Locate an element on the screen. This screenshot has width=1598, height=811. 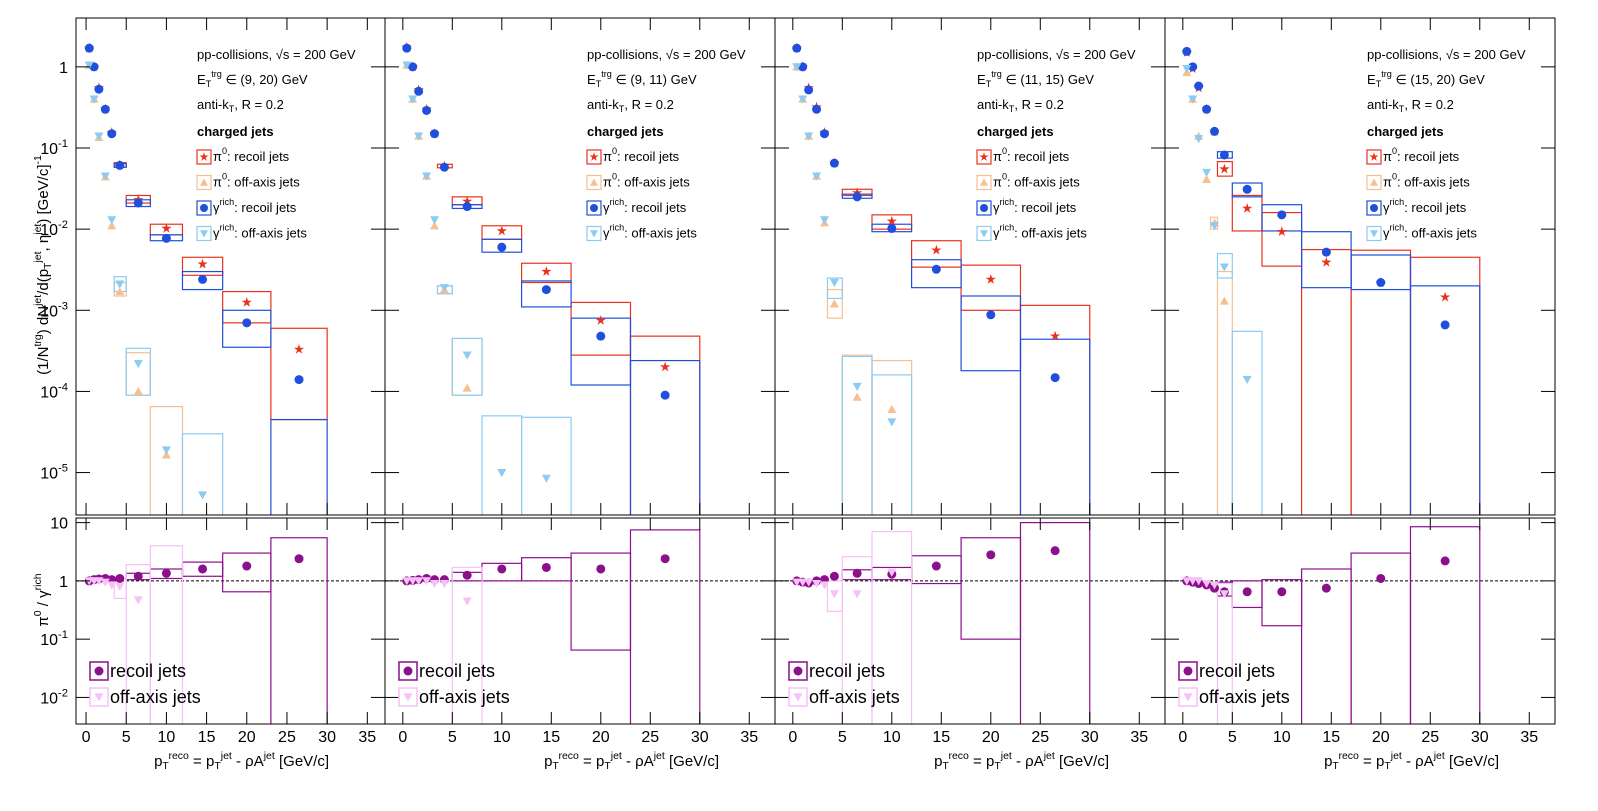
annotation: anti-kT, R = 0.2 is located at coordinates (1410, 105).